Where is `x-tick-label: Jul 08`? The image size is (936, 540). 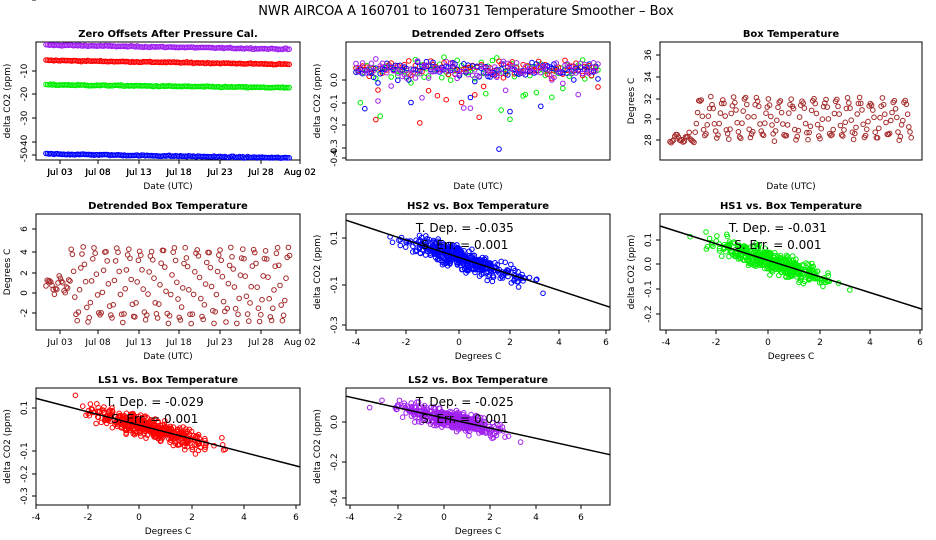
x-tick-label: Jul 08 is located at coordinates (97, 173).